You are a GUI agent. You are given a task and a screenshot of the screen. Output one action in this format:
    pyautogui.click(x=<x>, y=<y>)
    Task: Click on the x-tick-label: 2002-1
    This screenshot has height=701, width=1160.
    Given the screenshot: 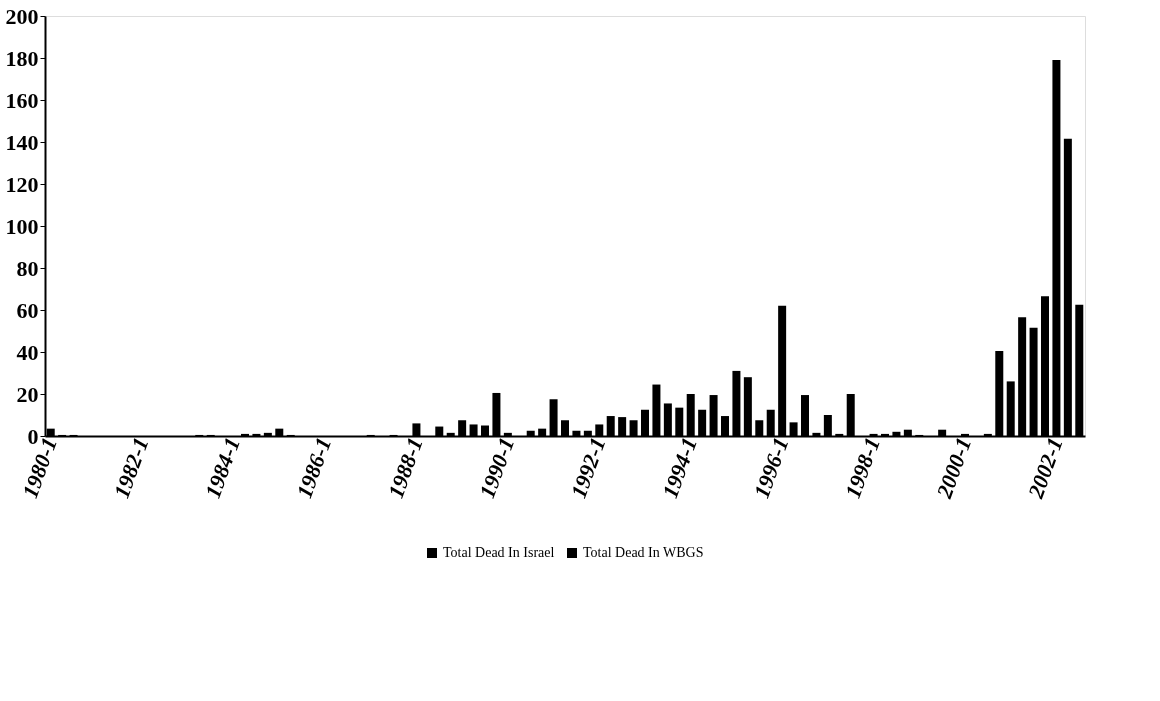 What is the action you would take?
    pyautogui.click(x=1045, y=468)
    